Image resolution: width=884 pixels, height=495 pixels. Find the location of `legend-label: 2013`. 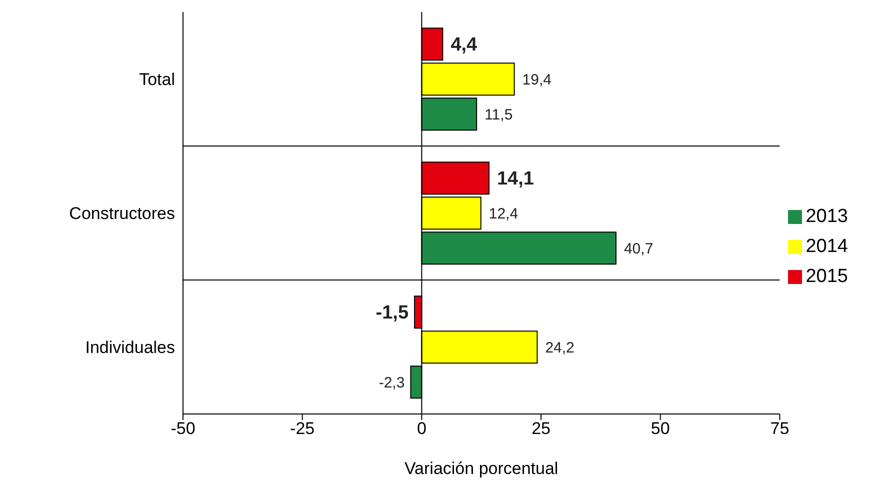

legend-label: 2013 is located at coordinates (827, 216).